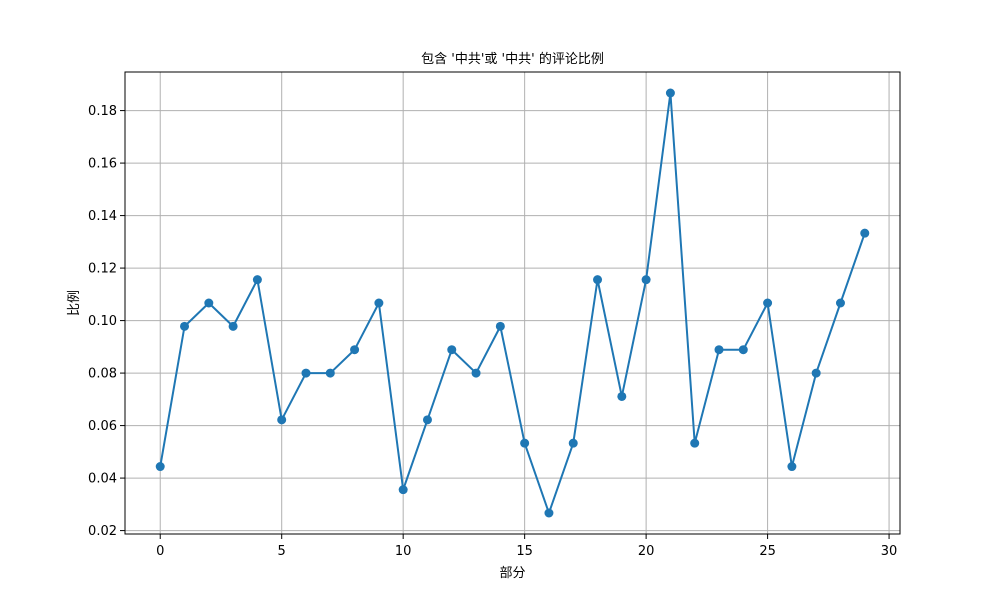 This screenshot has height=600, width=1000. I want to click on x-tick-label: 0, so click(160, 551).